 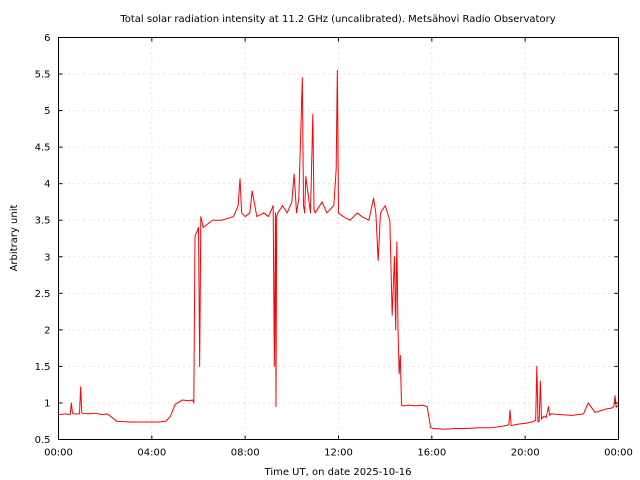 What do you see at coordinates (47, 111) in the screenshot?
I see `y-tick-label: 5` at bounding box center [47, 111].